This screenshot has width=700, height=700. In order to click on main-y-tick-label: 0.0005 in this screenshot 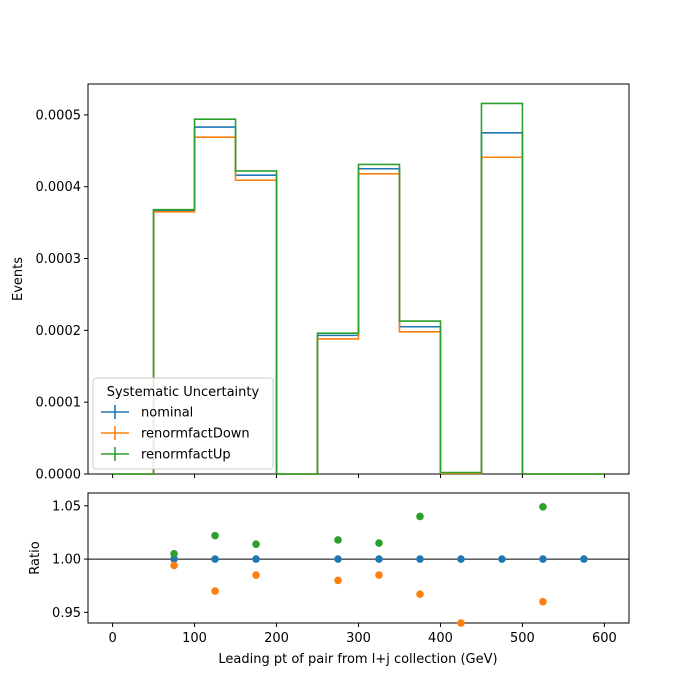, I will do `click(59, 115)`.